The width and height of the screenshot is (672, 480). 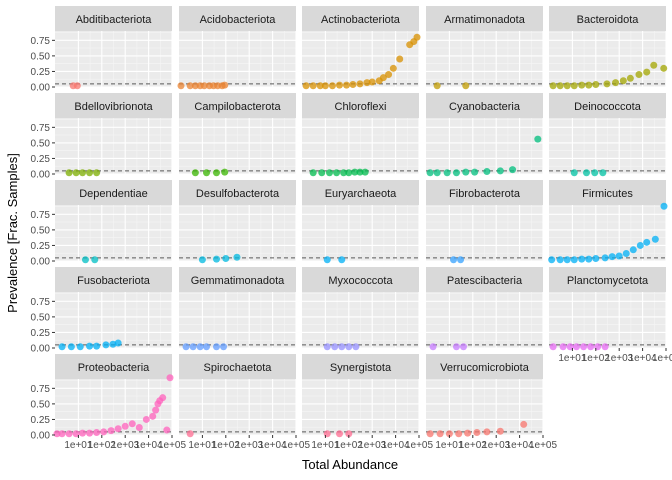 I want to click on facet-label: Myxococcota, so click(x=360, y=281).